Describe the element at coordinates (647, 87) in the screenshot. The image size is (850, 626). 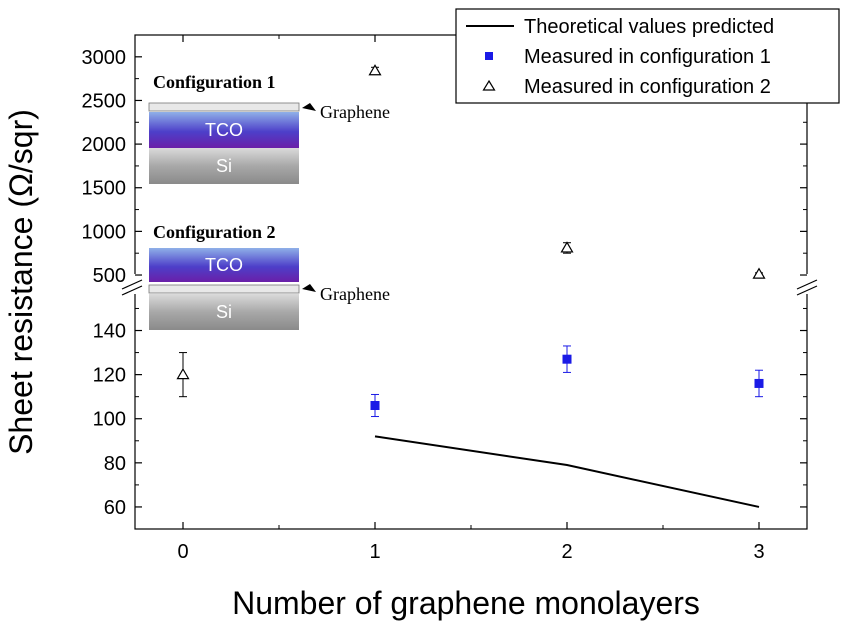
I see `legend-label-config2: Measured in configuration 2` at that location.